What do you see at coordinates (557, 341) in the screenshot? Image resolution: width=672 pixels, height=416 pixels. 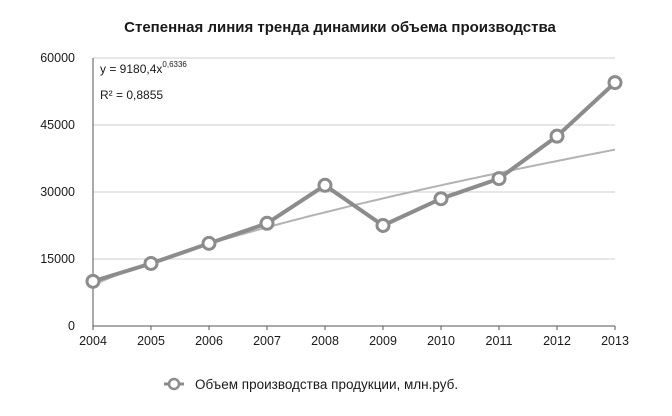 I see `x-tick-label: 2012` at bounding box center [557, 341].